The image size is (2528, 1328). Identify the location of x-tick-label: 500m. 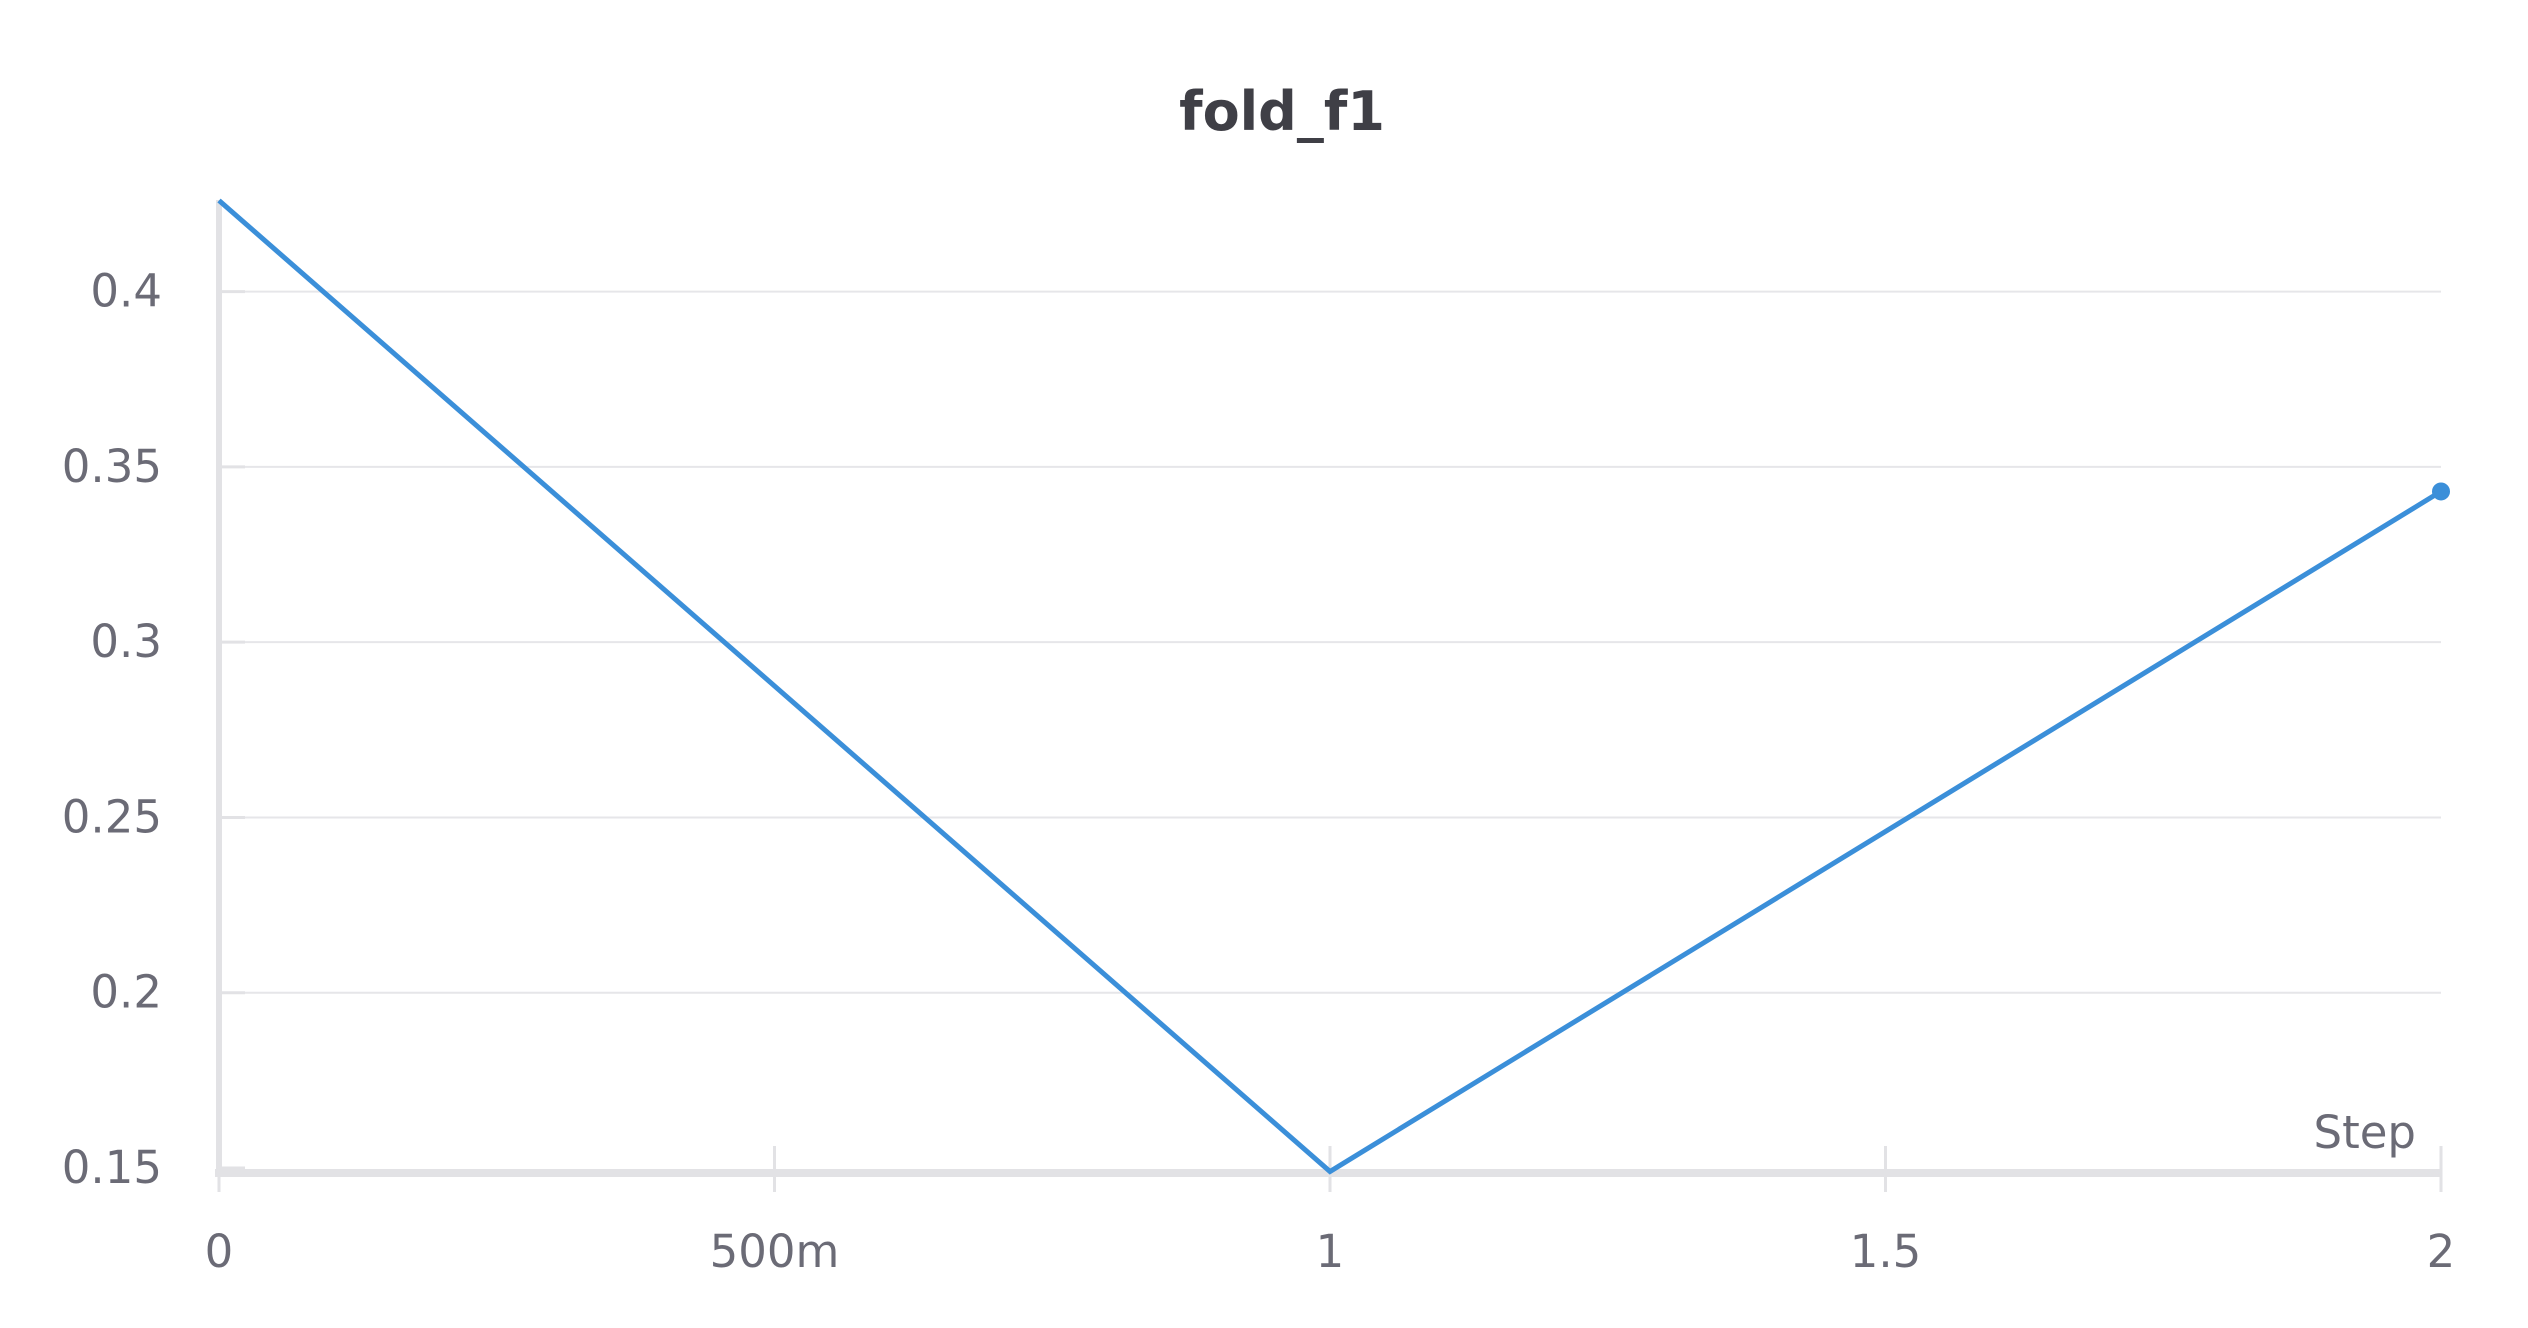
(775, 1251).